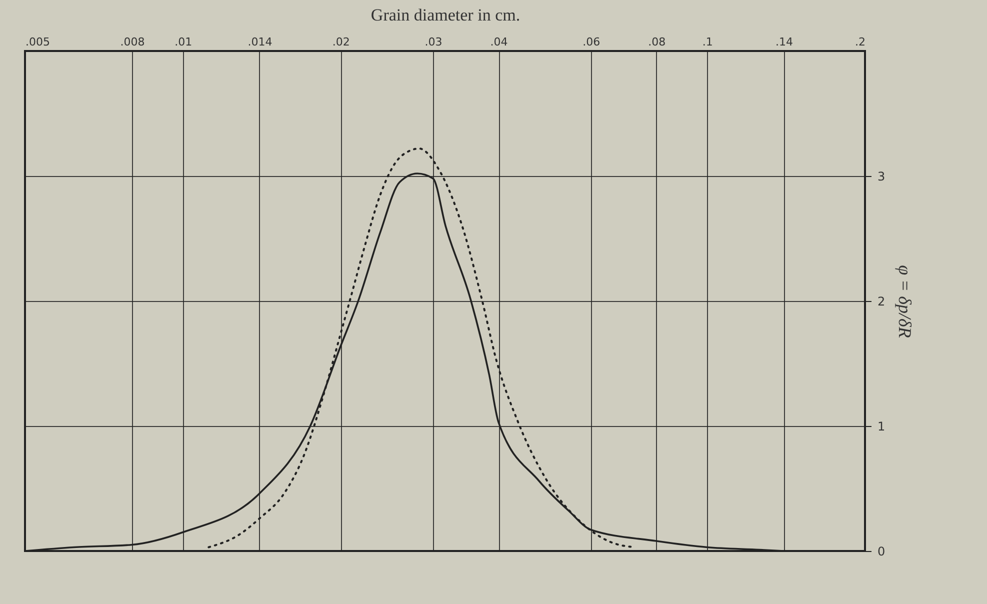 Image resolution: width=987 pixels, height=604 pixels. I want to click on y-tick-label: 0, so click(882, 551).